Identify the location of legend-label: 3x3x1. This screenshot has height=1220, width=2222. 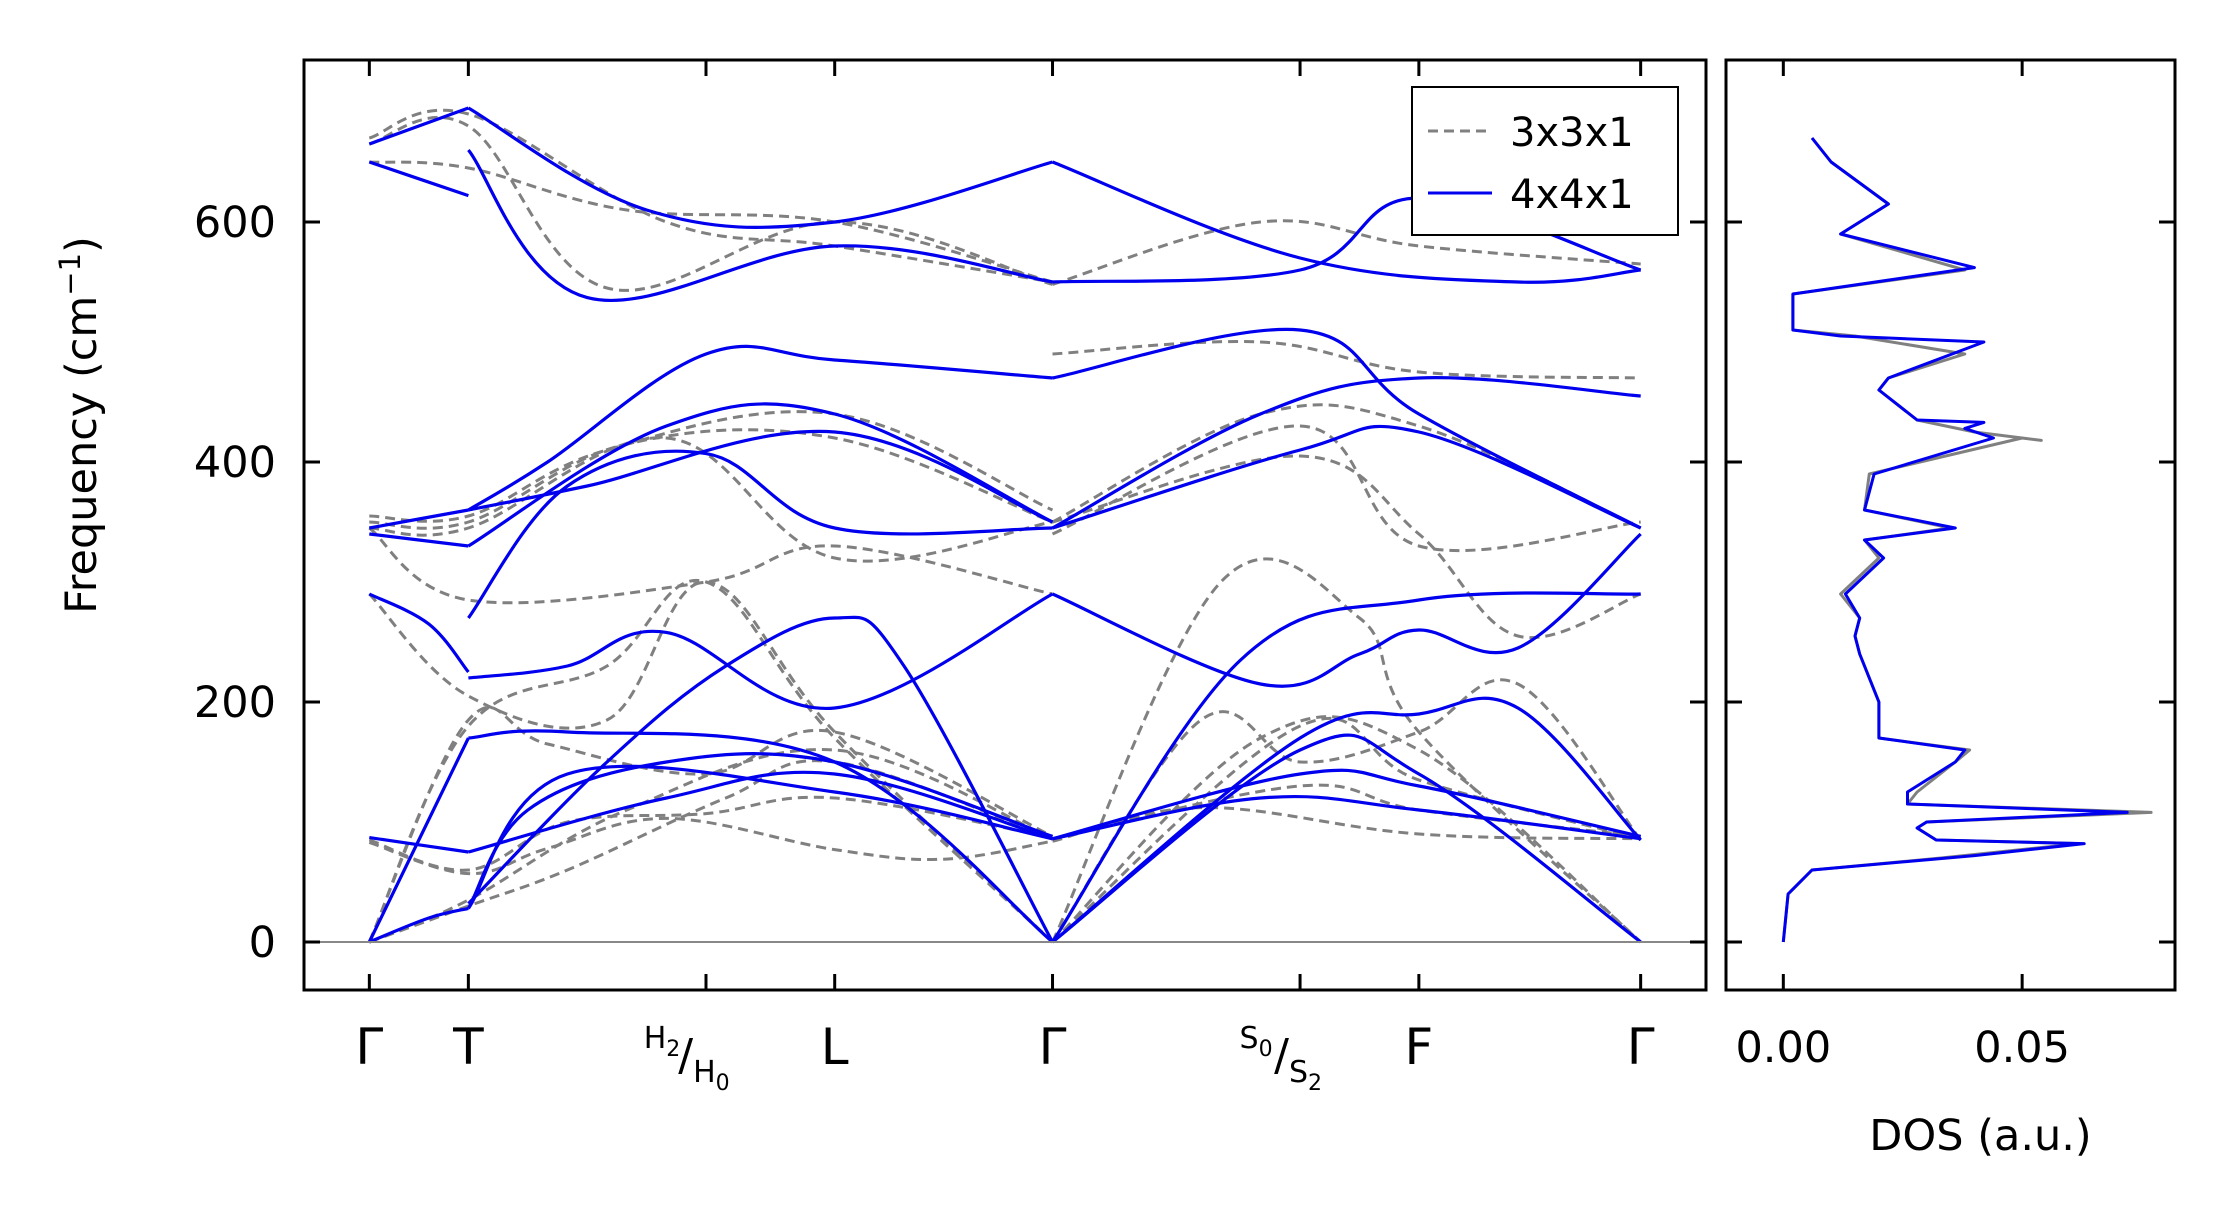
(1572, 133).